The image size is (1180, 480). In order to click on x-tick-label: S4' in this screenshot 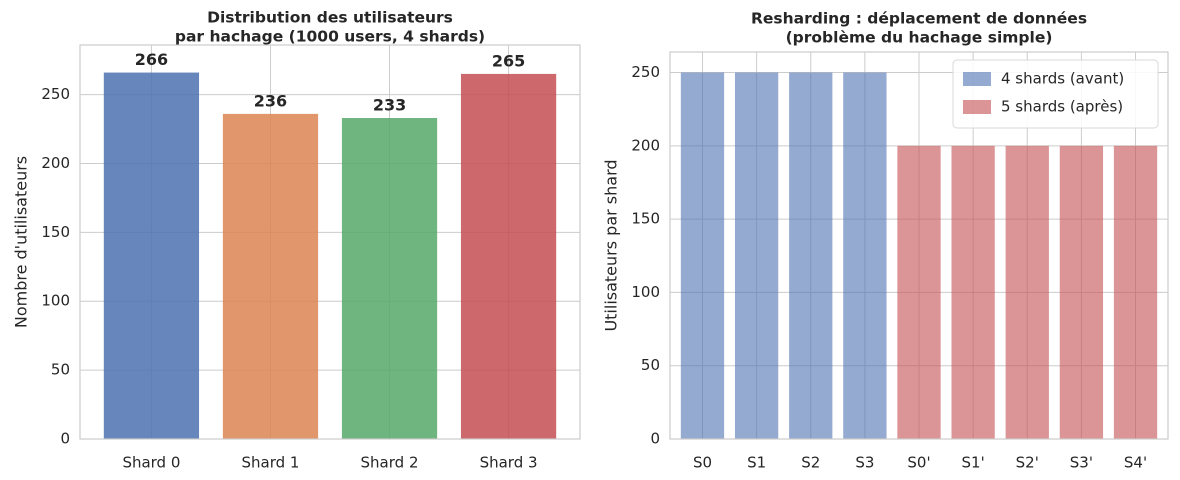, I will do `click(1135, 463)`.